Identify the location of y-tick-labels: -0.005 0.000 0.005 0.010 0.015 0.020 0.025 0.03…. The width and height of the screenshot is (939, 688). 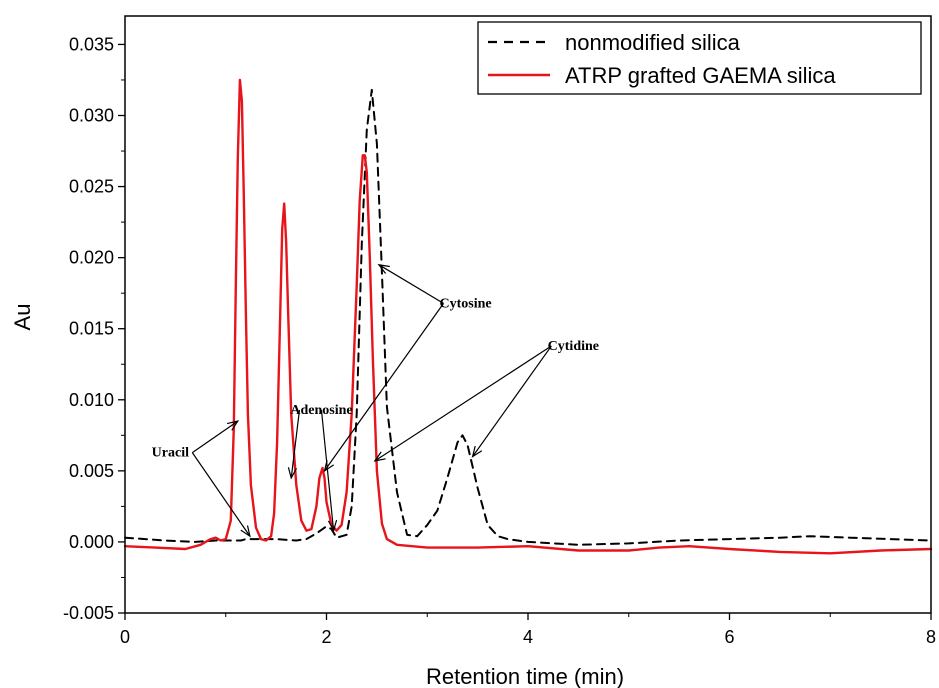
(88, 328).